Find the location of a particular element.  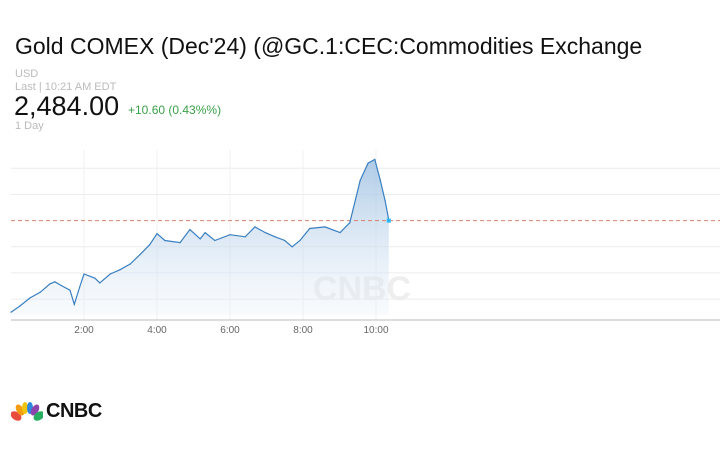

cnbc-logo-text: CNBC is located at coordinates (74, 411).